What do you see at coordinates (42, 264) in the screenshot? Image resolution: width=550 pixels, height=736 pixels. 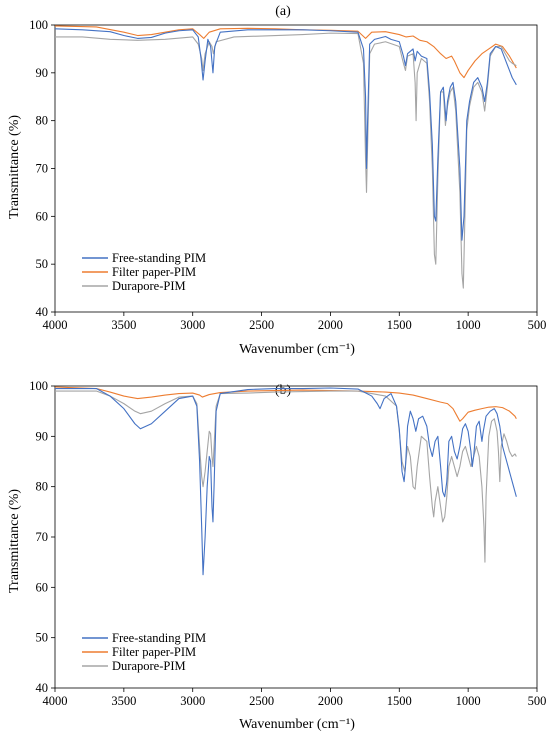 I see `panel-a-y-tick-label: 50` at bounding box center [42, 264].